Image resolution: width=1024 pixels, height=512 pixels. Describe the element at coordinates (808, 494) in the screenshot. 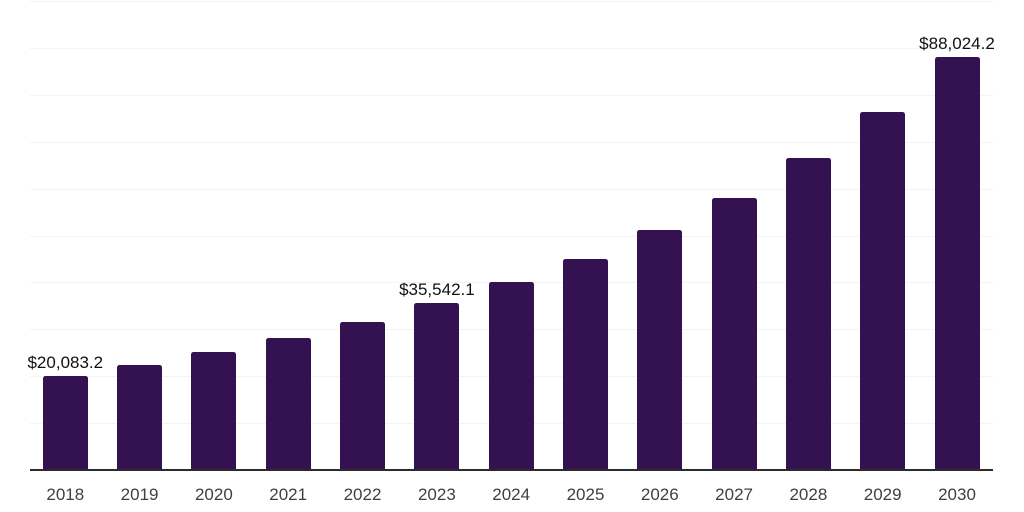

I see `x-axis-label-2028: 2028` at that location.